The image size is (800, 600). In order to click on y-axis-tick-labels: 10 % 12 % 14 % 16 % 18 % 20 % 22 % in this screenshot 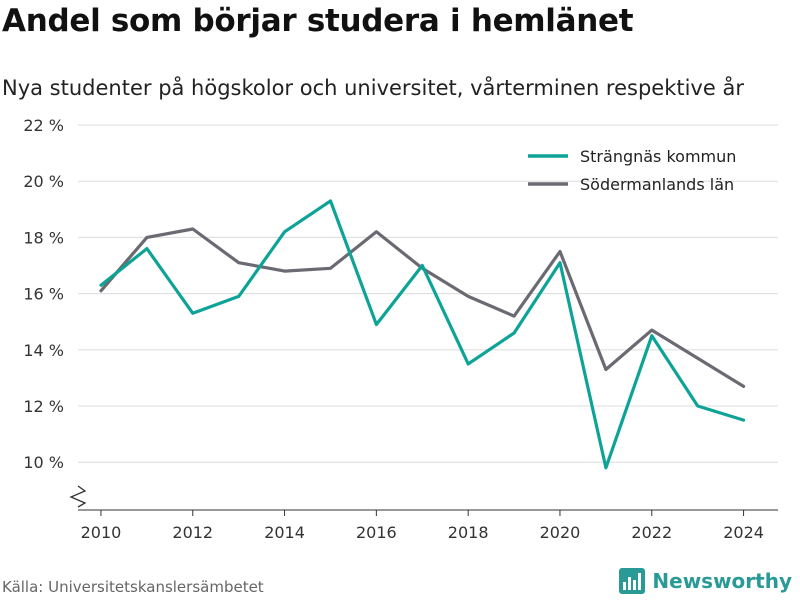, I will do `click(43, 294)`.